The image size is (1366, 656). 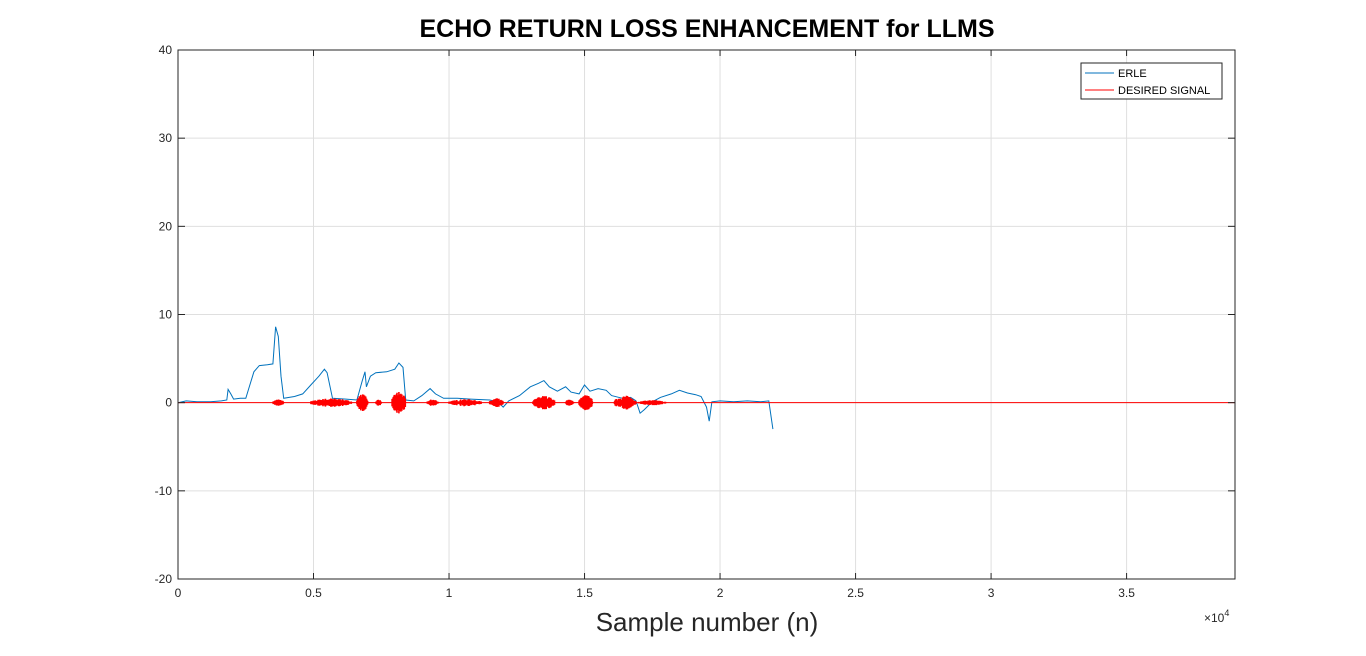 What do you see at coordinates (166, 50) in the screenshot?
I see `y-tick-label: 40` at bounding box center [166, 50].